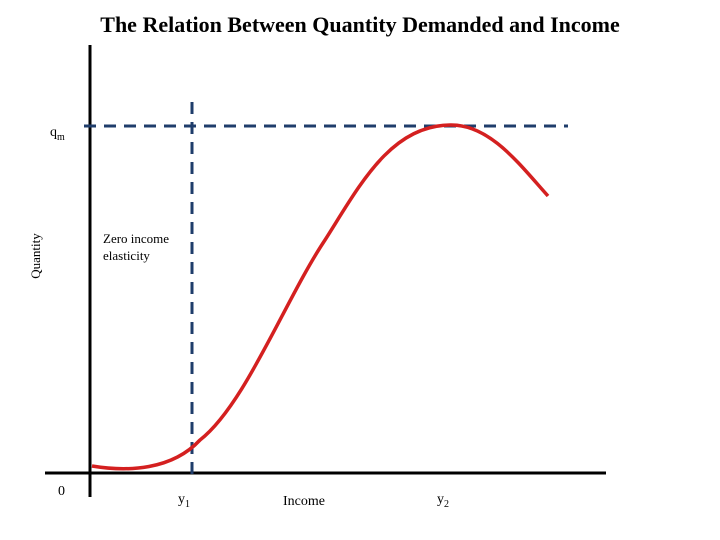  Describe the element at coordinates (136, 247) in the screenshot. I see `zero-elasticity-annotation: Zero income elasticity` at that location.